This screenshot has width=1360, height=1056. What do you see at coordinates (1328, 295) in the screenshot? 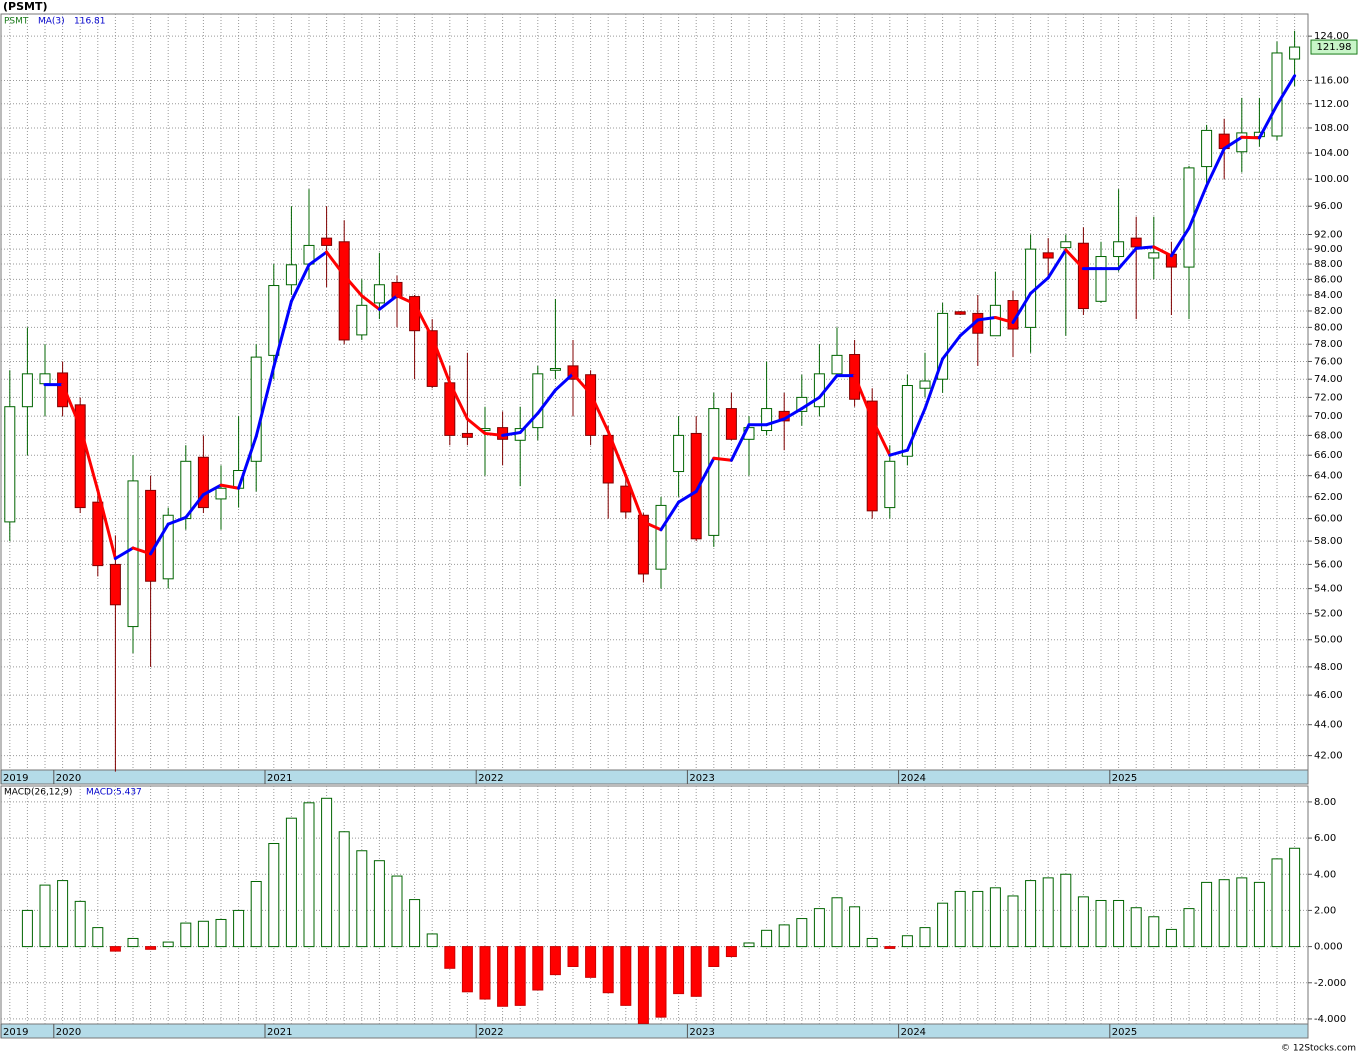
I see `y-tick-label: 84.00` at bounding box center [1328, 295].